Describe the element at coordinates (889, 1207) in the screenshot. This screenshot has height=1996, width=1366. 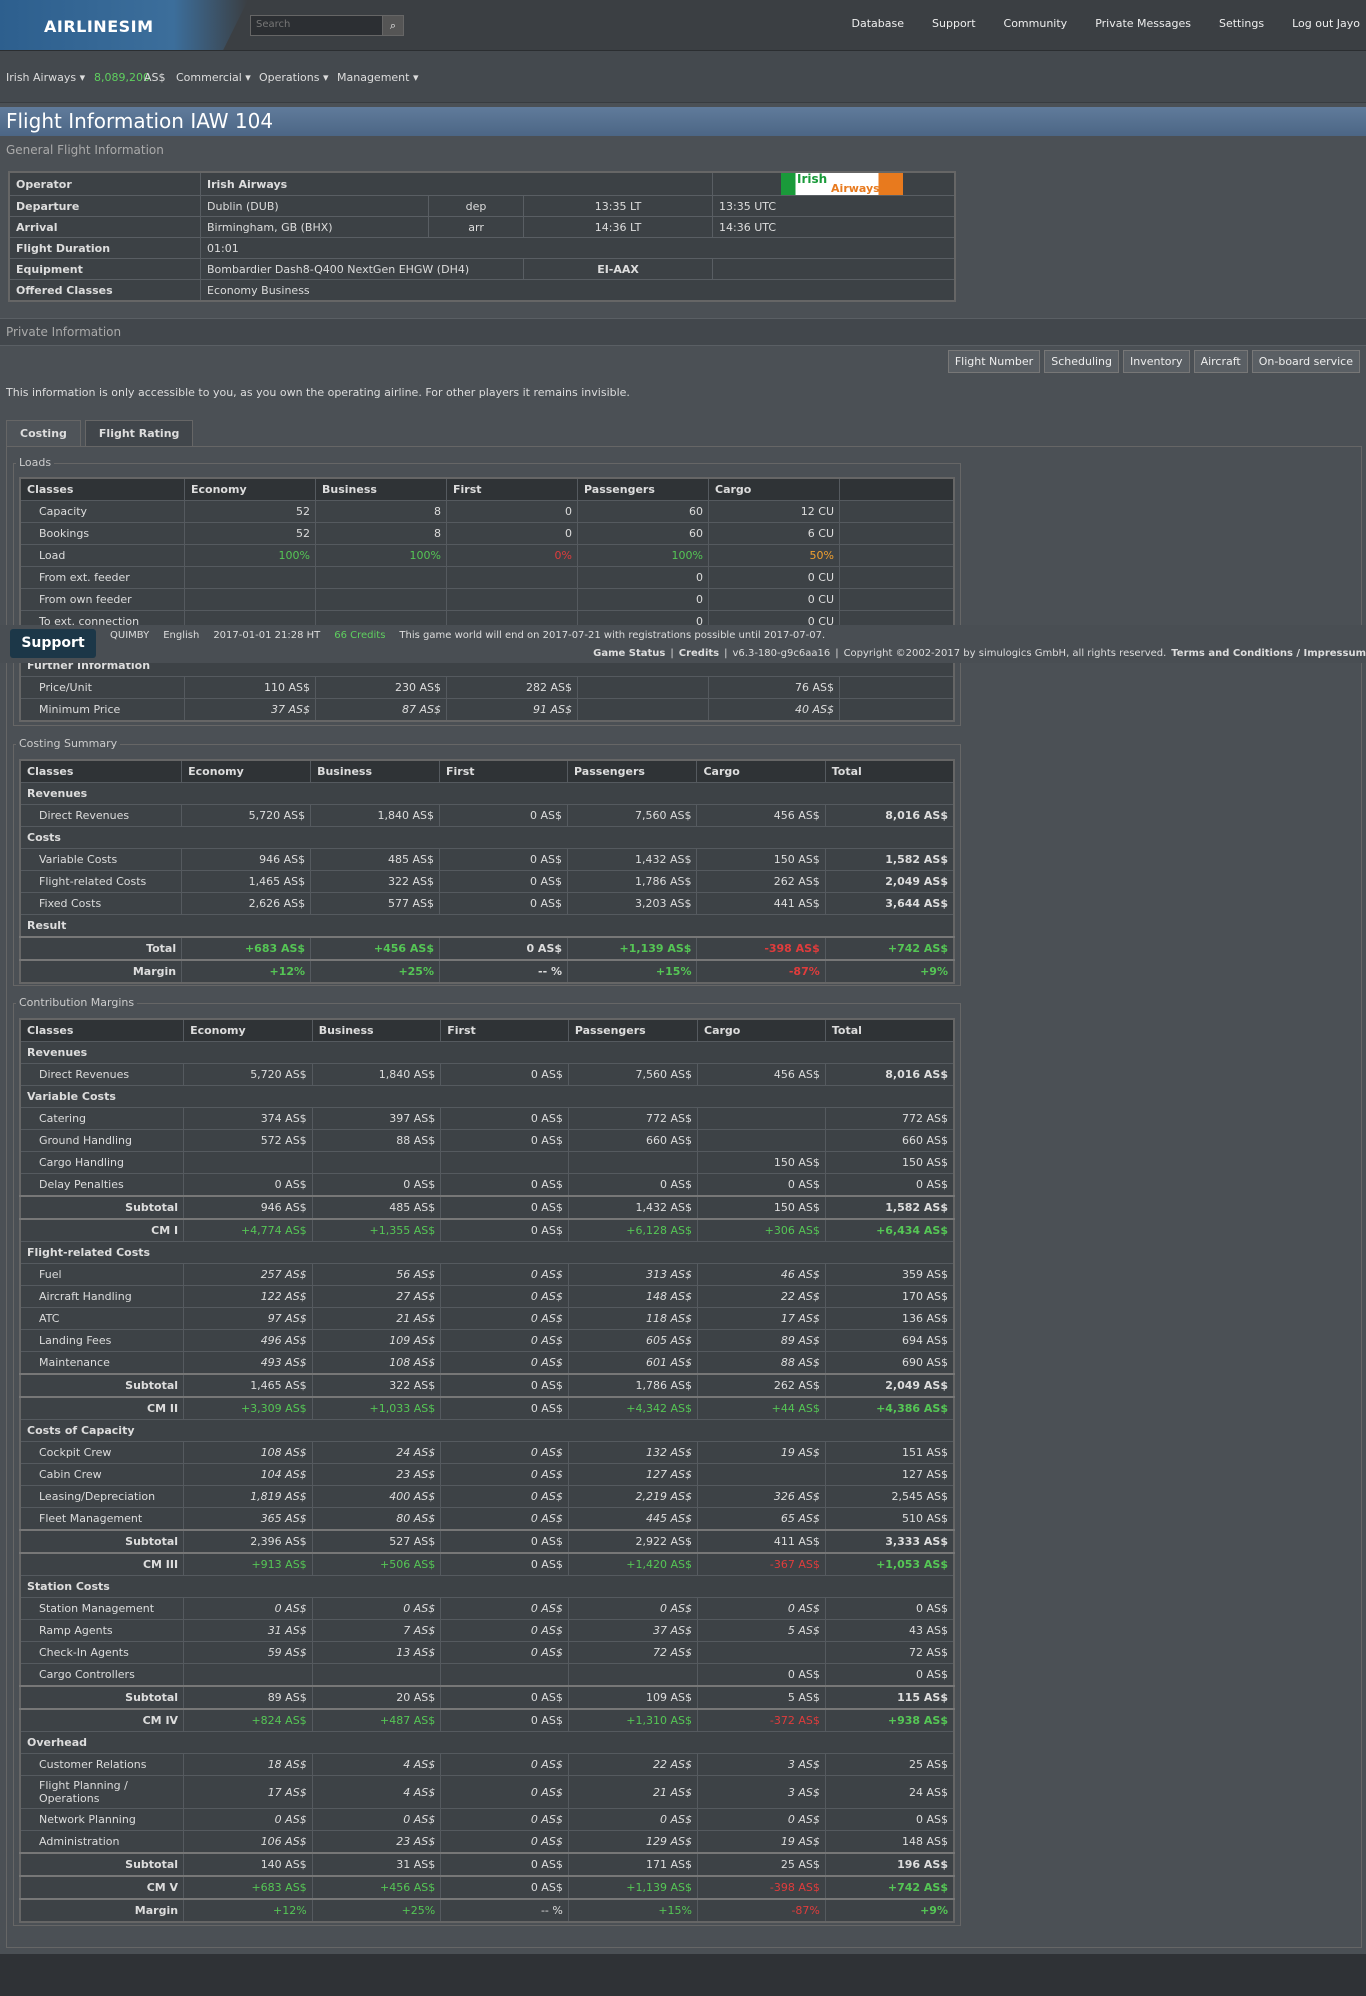
I see `cell: 1,582 AS$` at that location.